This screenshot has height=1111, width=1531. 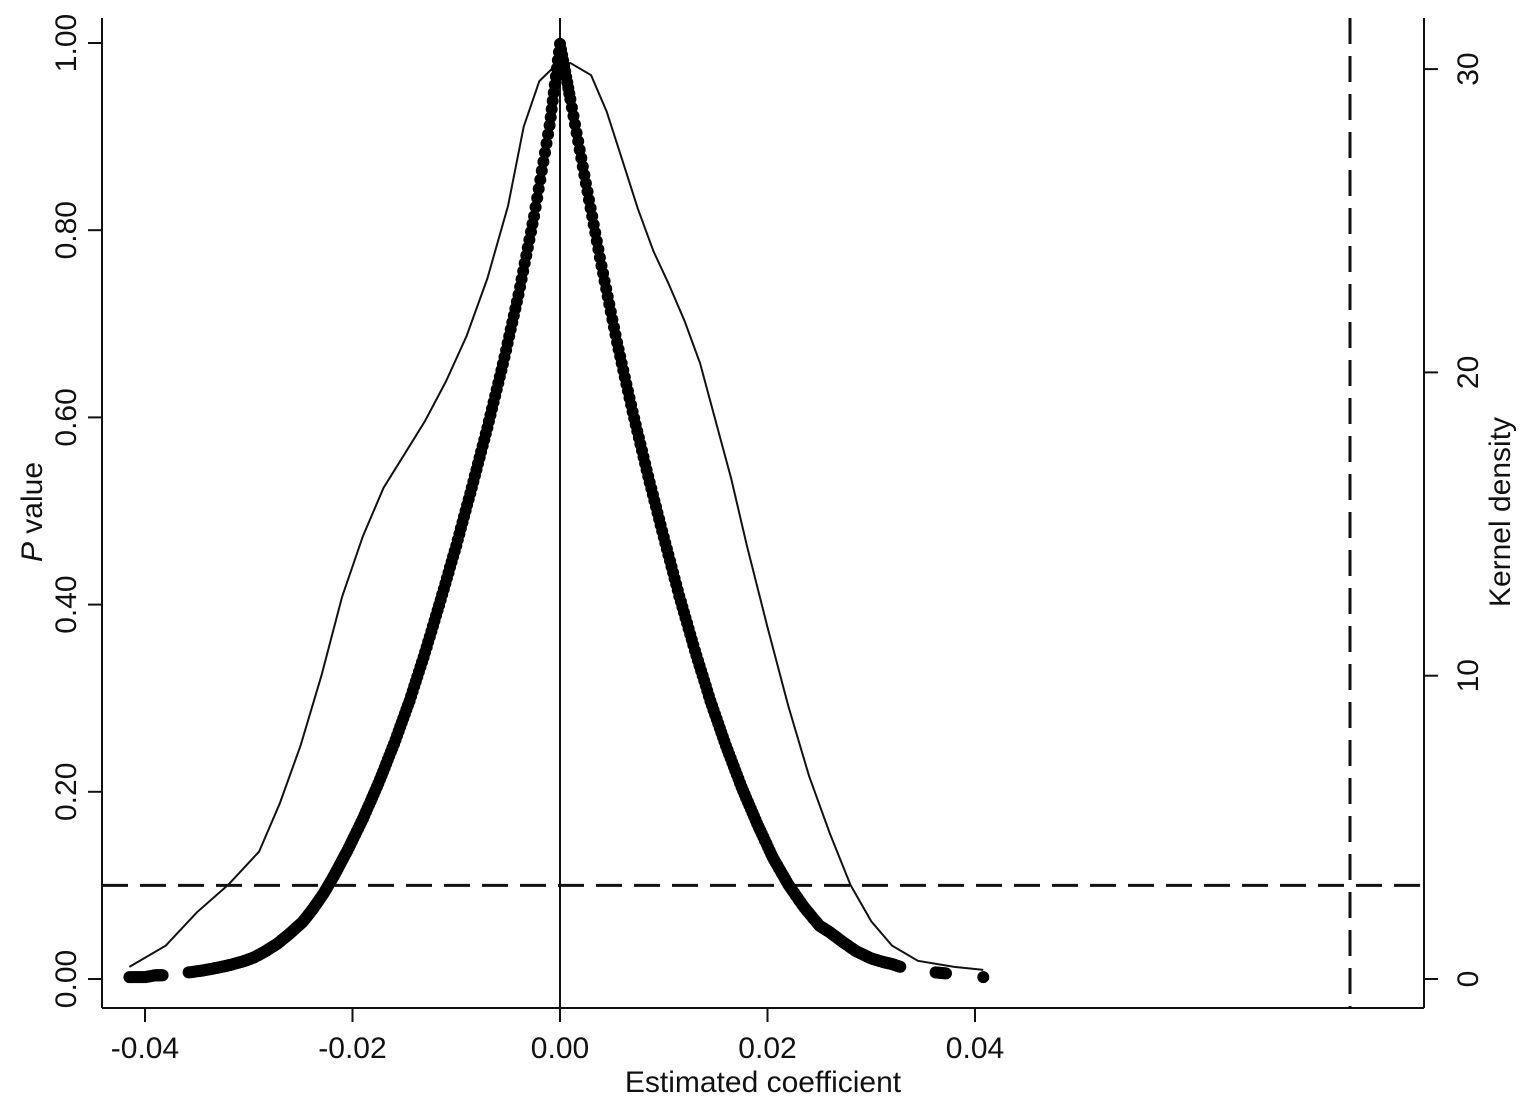 What do you see at coordinates (560, 1048) in the screenshot?
I see `x-tick-label: 0.00` at bounding box center [560, 1048].